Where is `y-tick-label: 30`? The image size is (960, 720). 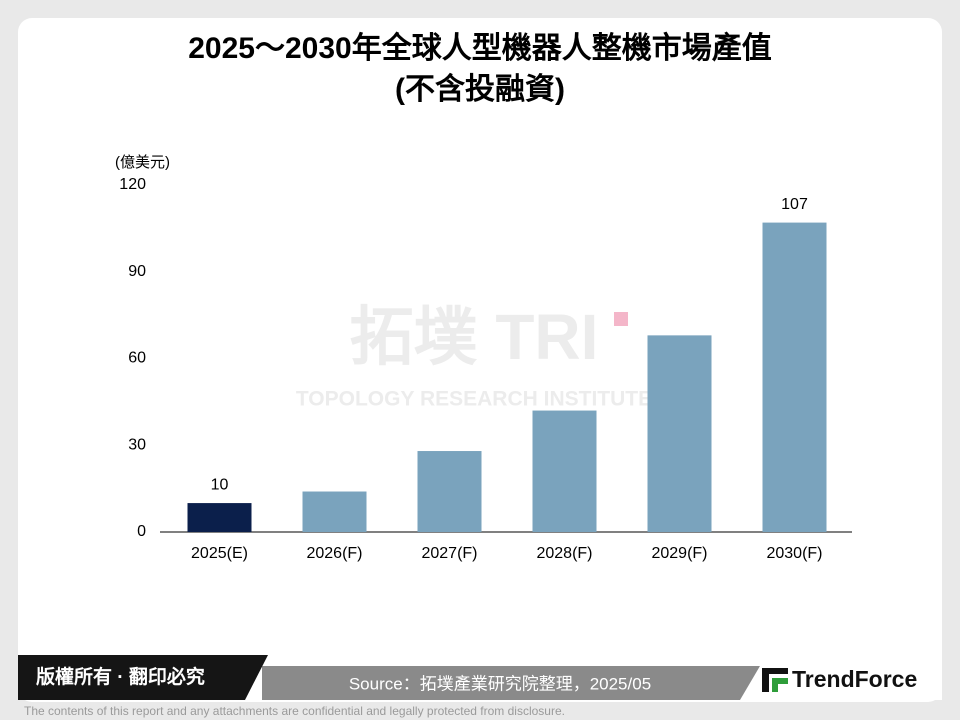 y-tick-label: 30 is located at coordinates (137, 444).